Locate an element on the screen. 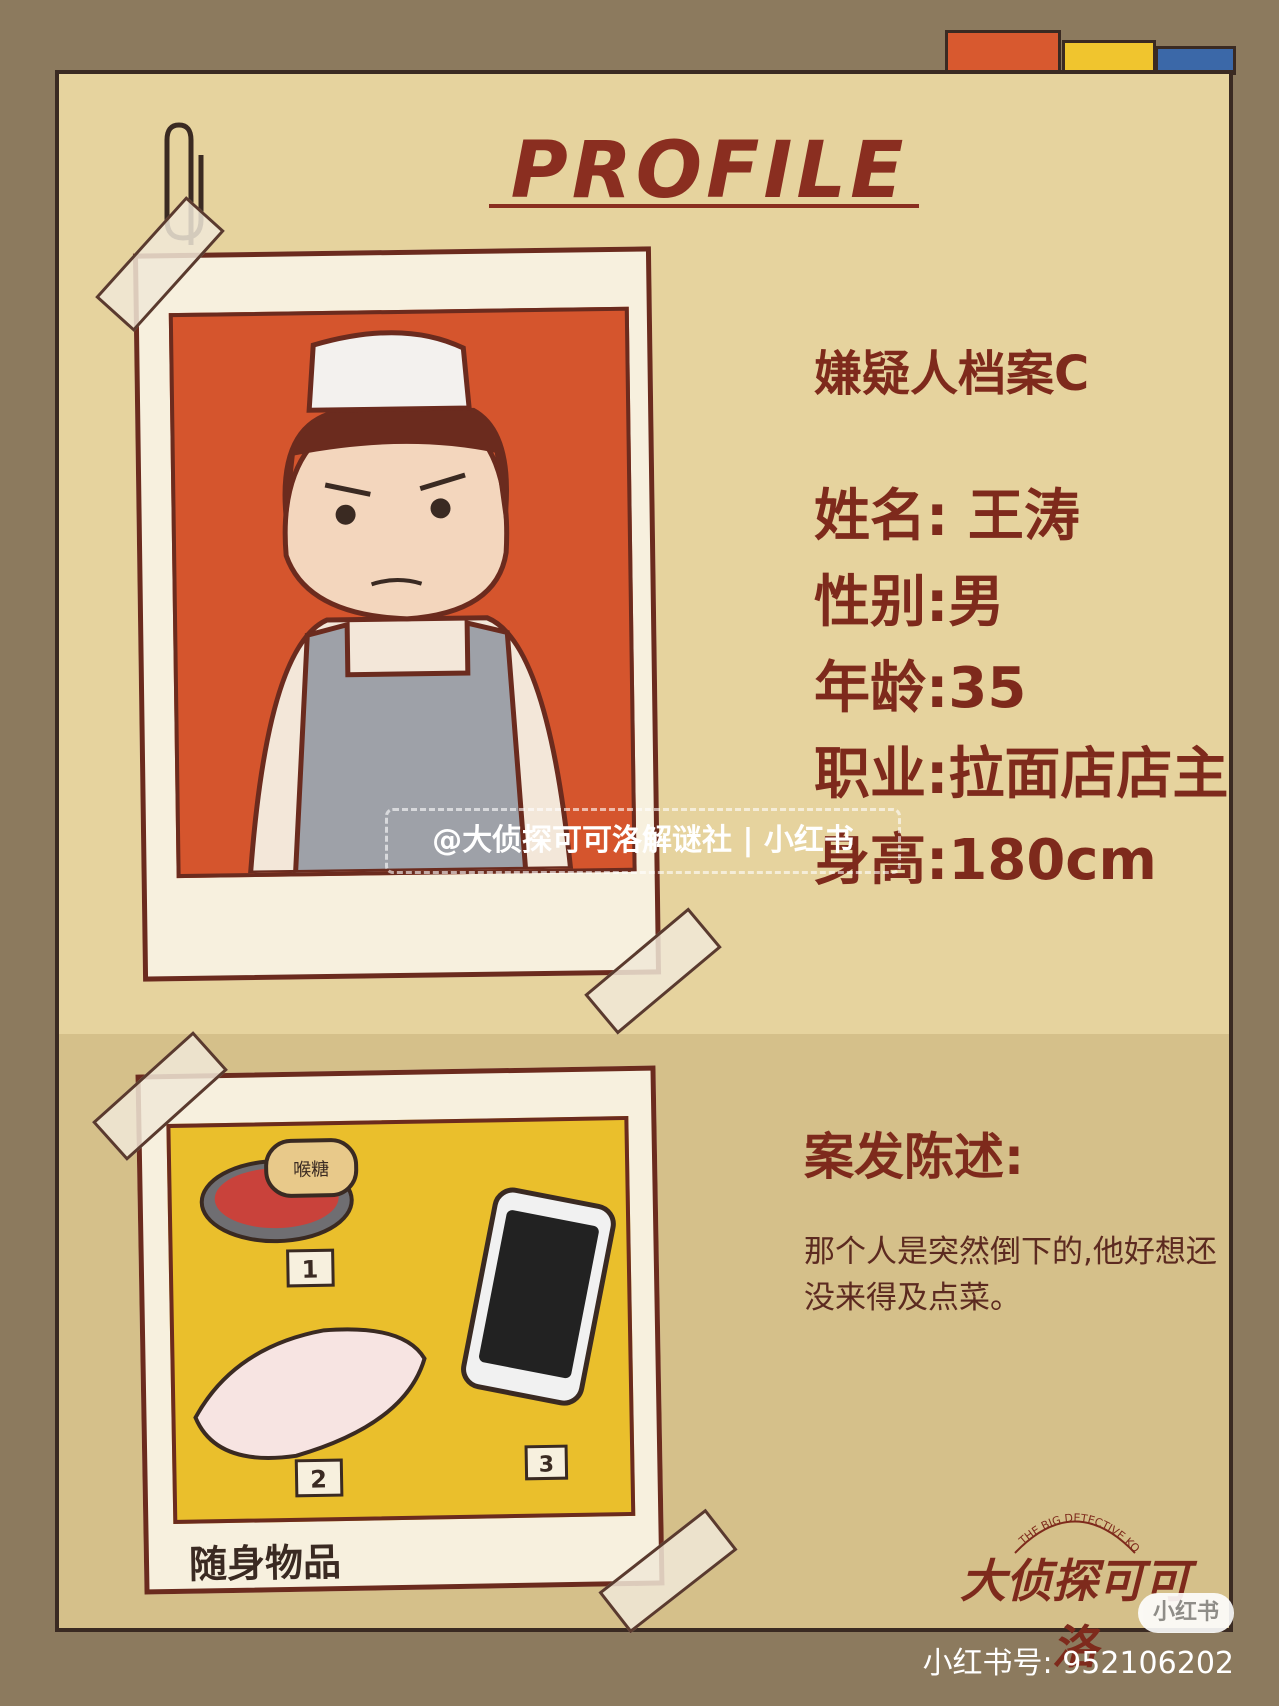  belongings-photo-frame: 喉糖 1 2 3 随身物品 is located at coordinates (400, 1330).